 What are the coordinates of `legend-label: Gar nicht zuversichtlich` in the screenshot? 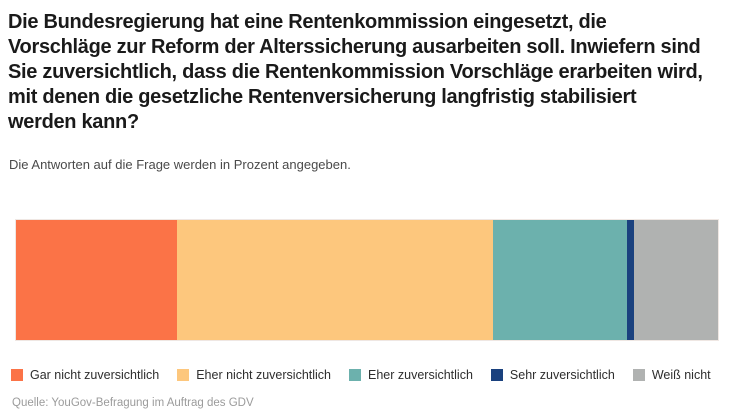 It's located at (95, 375).